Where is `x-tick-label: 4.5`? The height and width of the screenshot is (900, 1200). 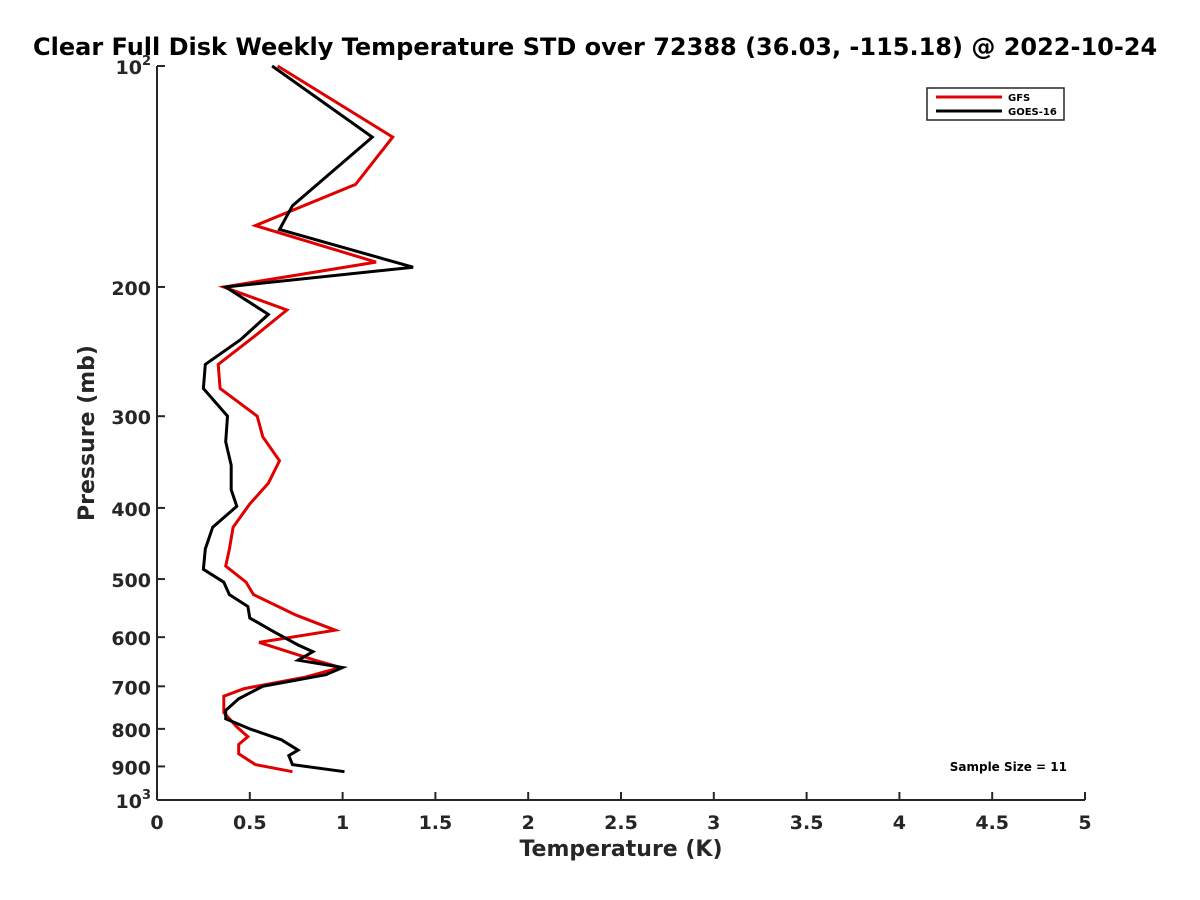 x-tick-label: 4.5 is located at coordinates (992, 823).